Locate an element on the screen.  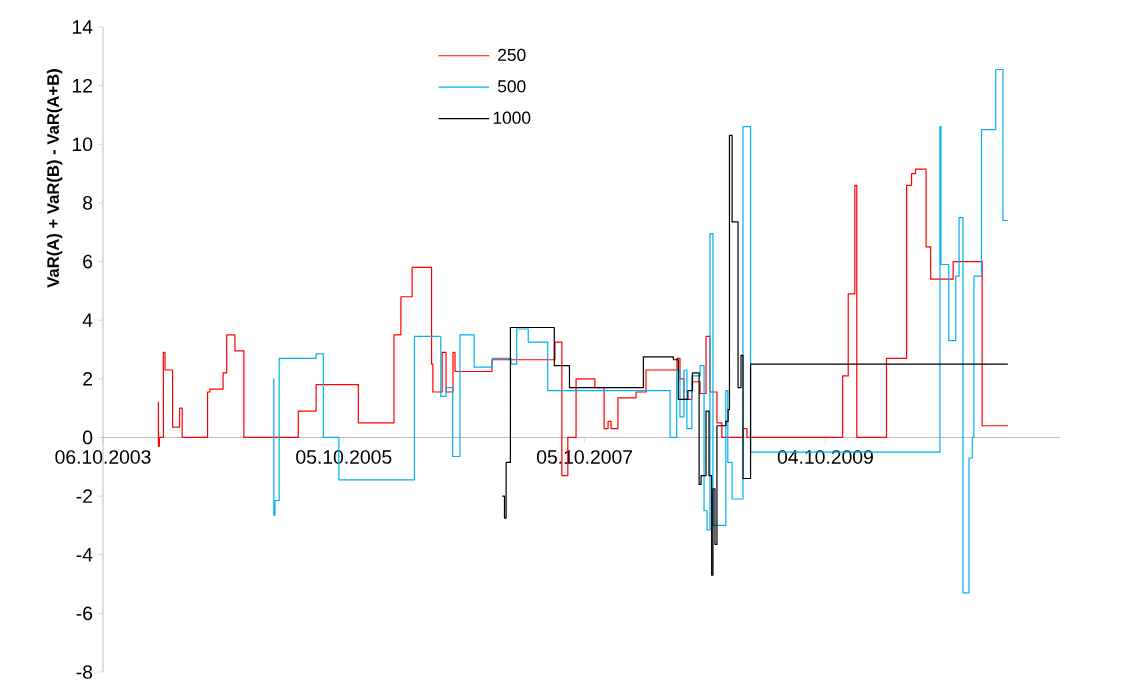
y-tick-label: 10 is located at coordinates (82, 144).